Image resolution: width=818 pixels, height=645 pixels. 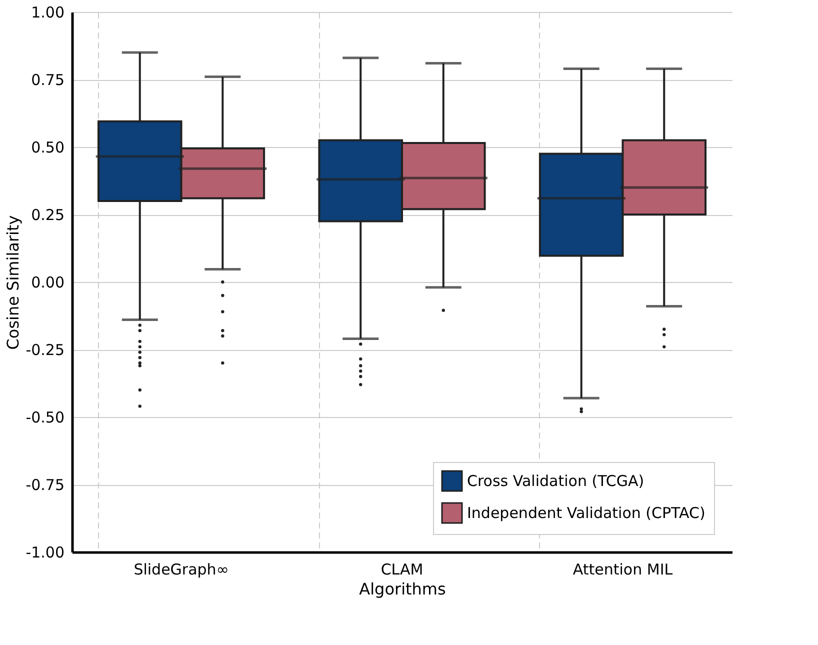 I want to click on legend-label: Cross Validation (TCGA), so click(x=555, y=481).